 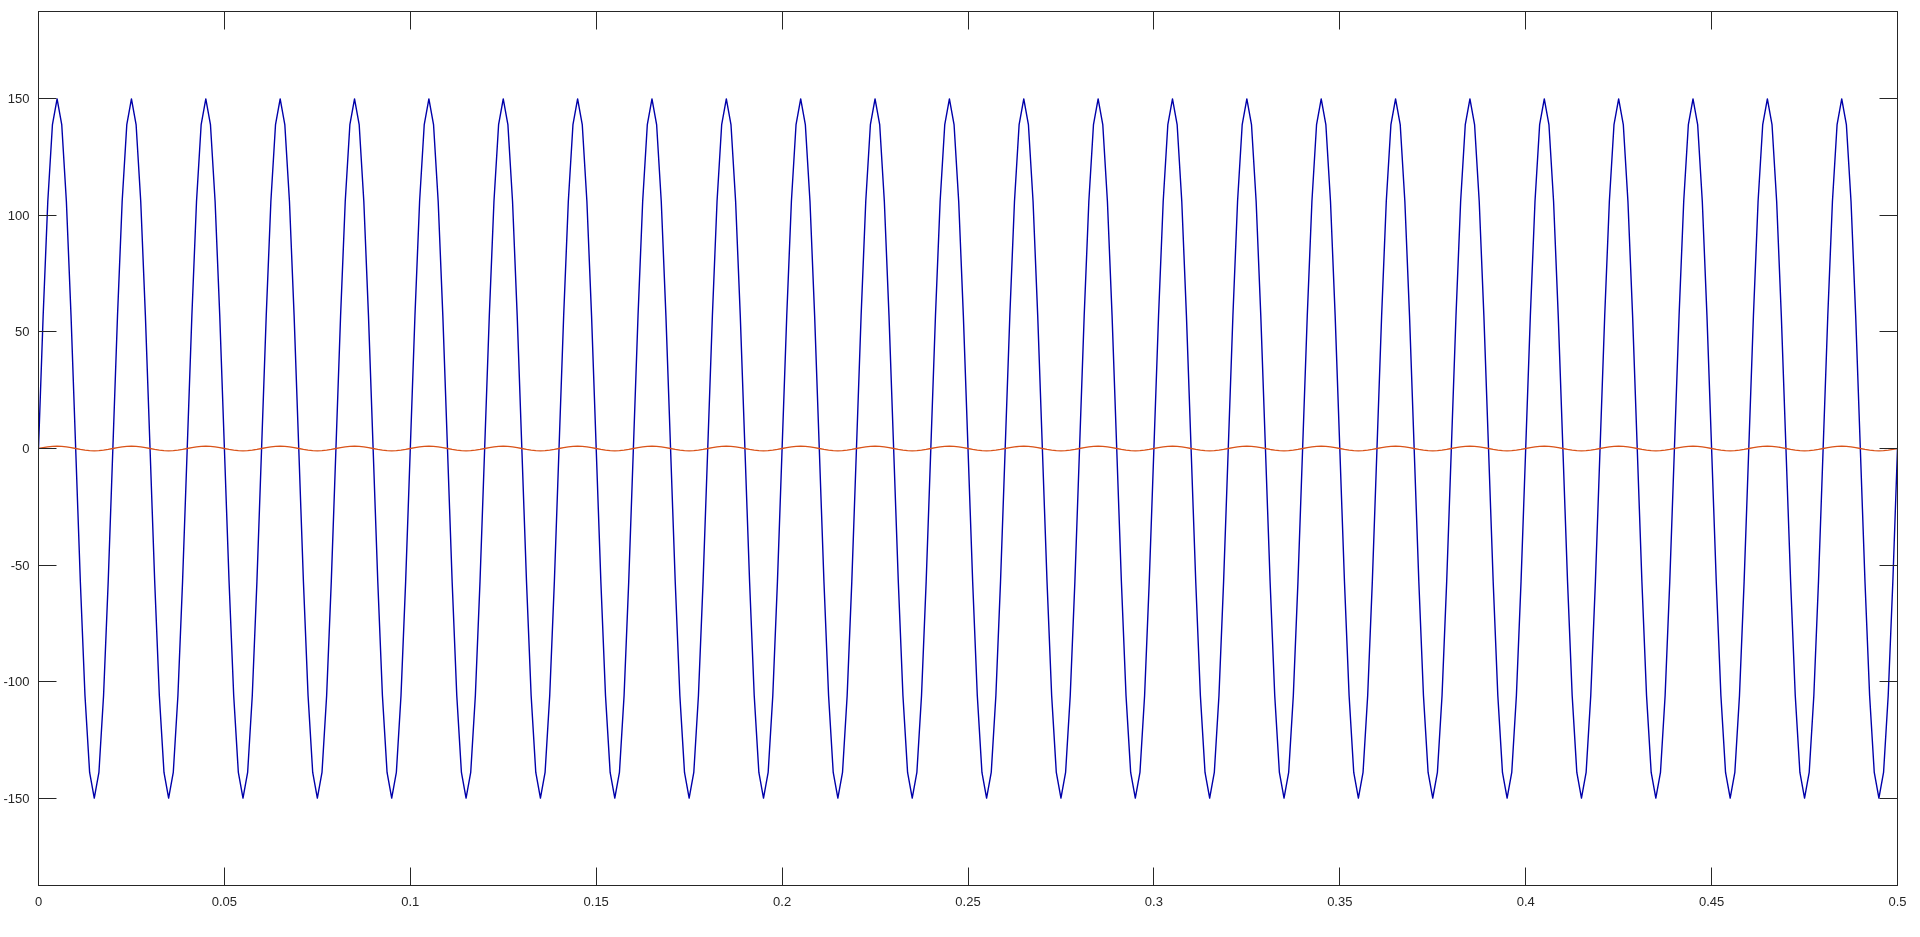 What do you see at coordinates (1897, 901) in the screenshot?
I see `x-tick-label: 0.5` at bounding box center [1897, 901].